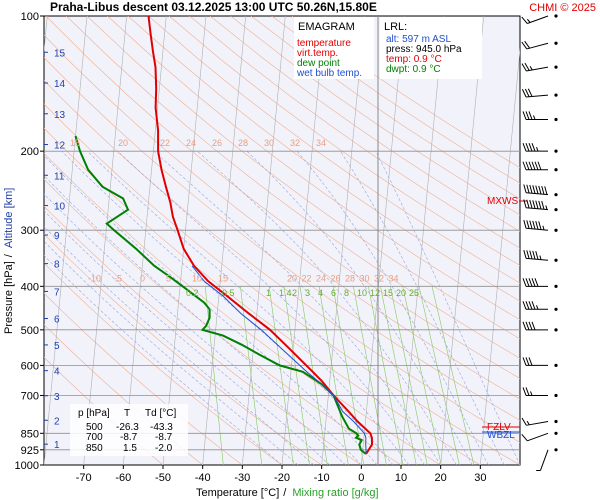 Image resolution: width=600 pixels, height=500 pixels. What do you see at coordinates (30, 434) in the screenshot?
I see `y-tick-label: 850` at bounding box center [30, 434].